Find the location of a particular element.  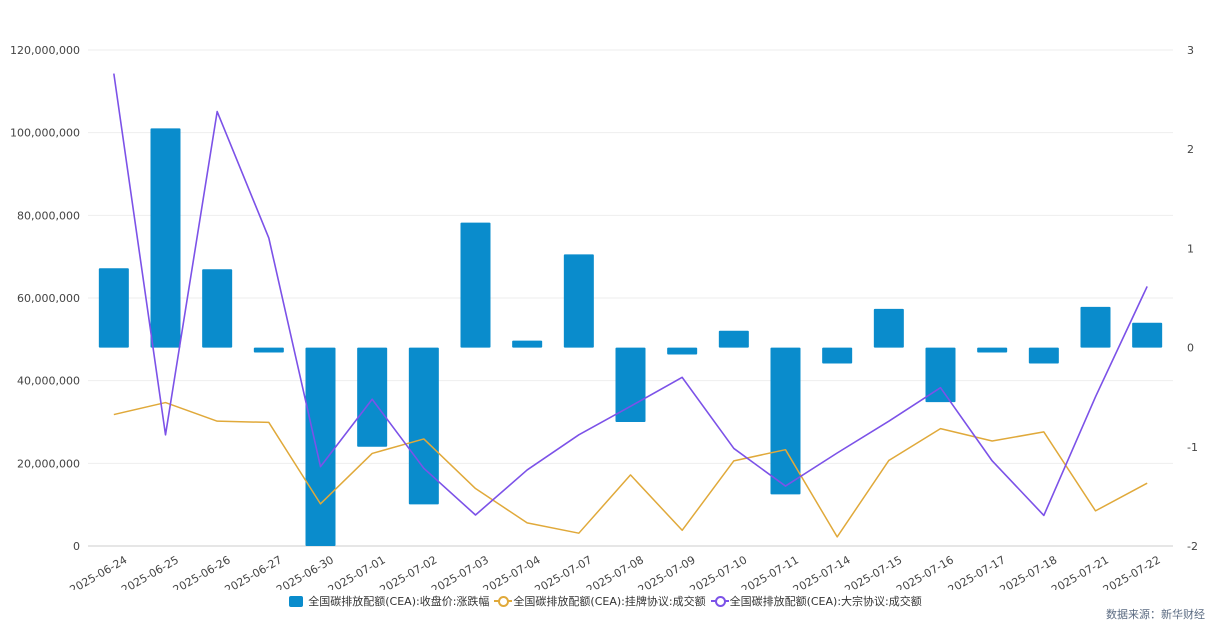

right-tick-label: 0 is located at coordinates (1190, 348).